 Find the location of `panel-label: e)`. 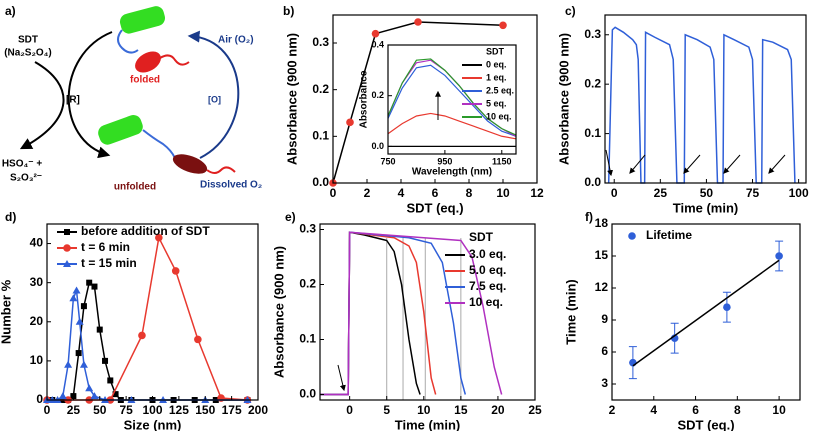

panel-label: e) is located at coordinates (290, 217).